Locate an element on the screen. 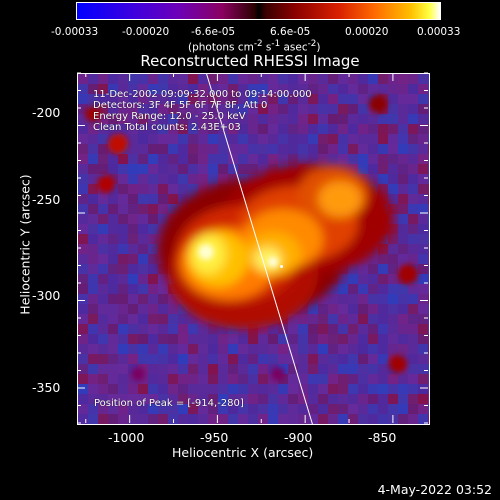 Image resolution: width=500 pixels, height=500 pixels. y-axis-label: Heliocentric Y (arcsec) is located at coordinates (25, 244).